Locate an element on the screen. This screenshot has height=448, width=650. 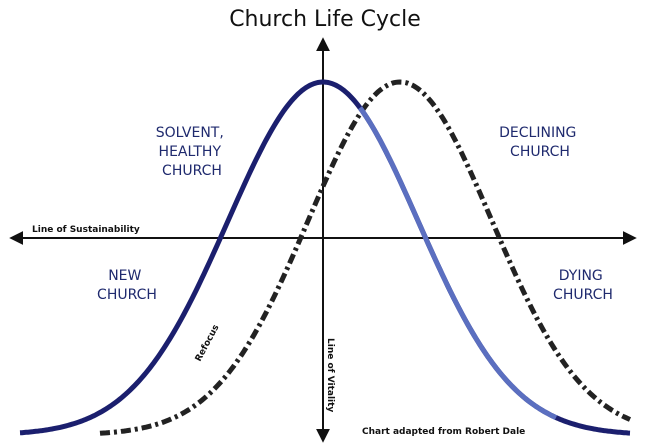
solvent-label: SOLVENT, HEALTHY CHURCH is located at coordinates (192, 152).